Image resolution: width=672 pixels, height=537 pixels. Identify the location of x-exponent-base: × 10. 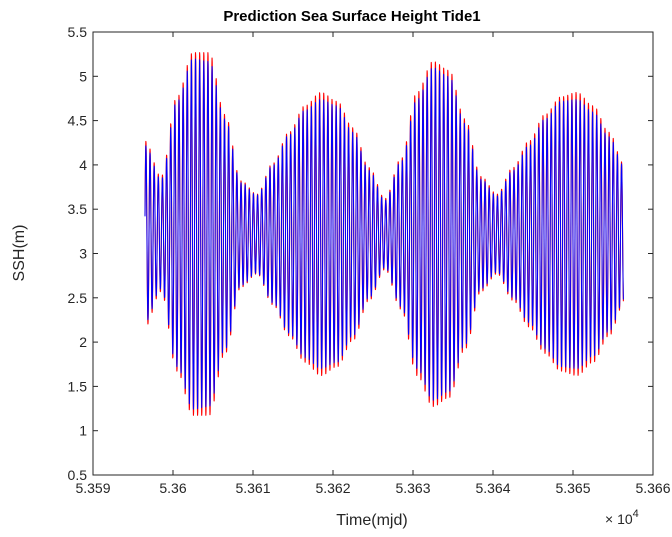
(619, 519).